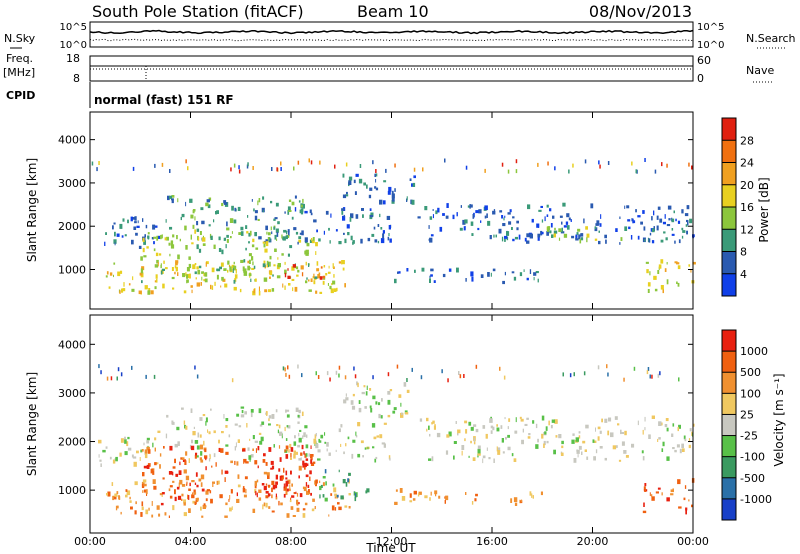 The height and width of the screenshot is (554, 800). Describe the element at coordinates (750, 393) in the screenshot. I see `colorbar-tick-label: 100` at that location.